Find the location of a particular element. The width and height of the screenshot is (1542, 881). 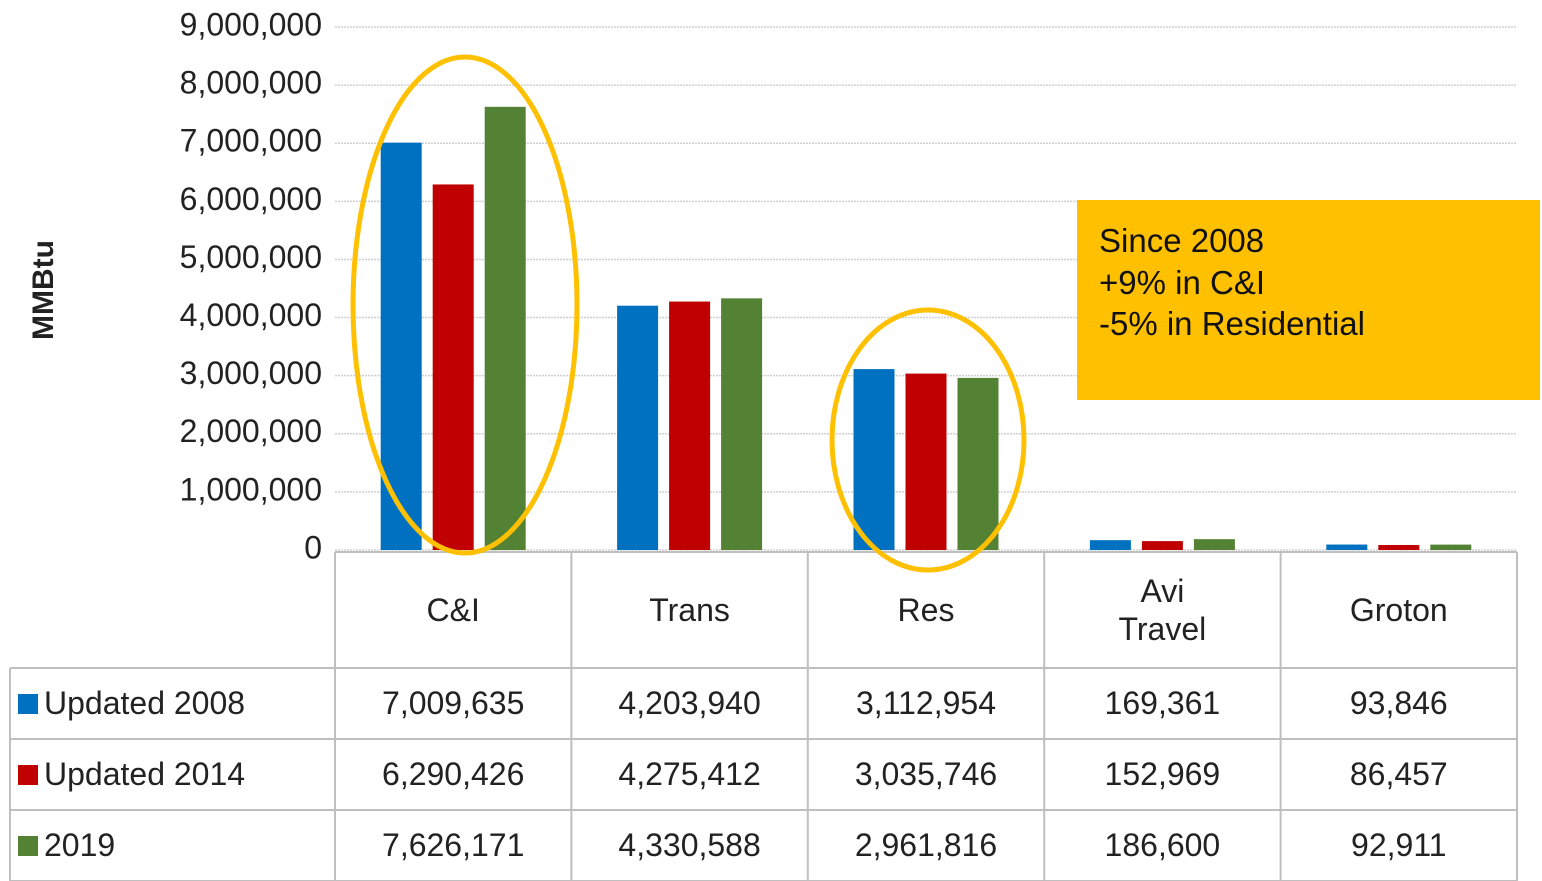

table-value-text: 2,961,816 is located at coordinates (926, 845).